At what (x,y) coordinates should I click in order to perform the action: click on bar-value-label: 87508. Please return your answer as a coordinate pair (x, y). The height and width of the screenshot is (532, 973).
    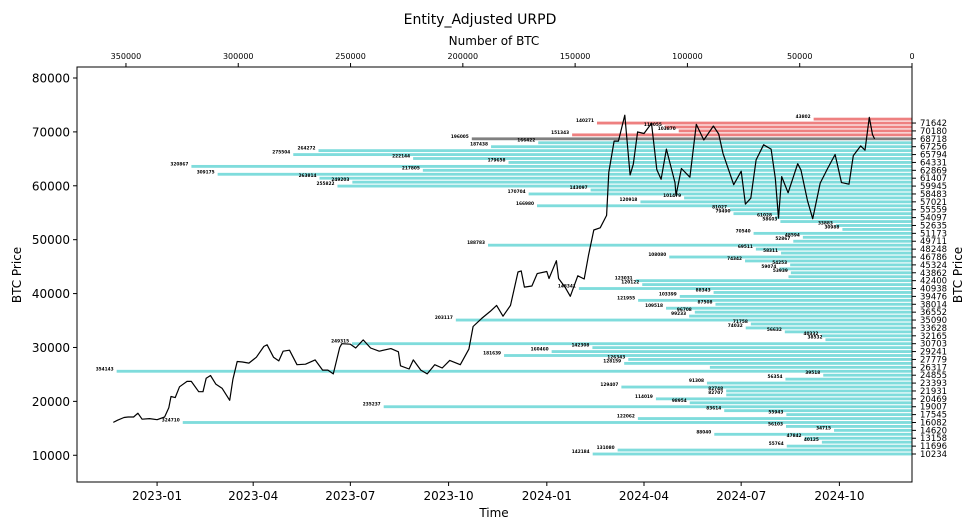
    Looking at the image, I should click on (705, 302).